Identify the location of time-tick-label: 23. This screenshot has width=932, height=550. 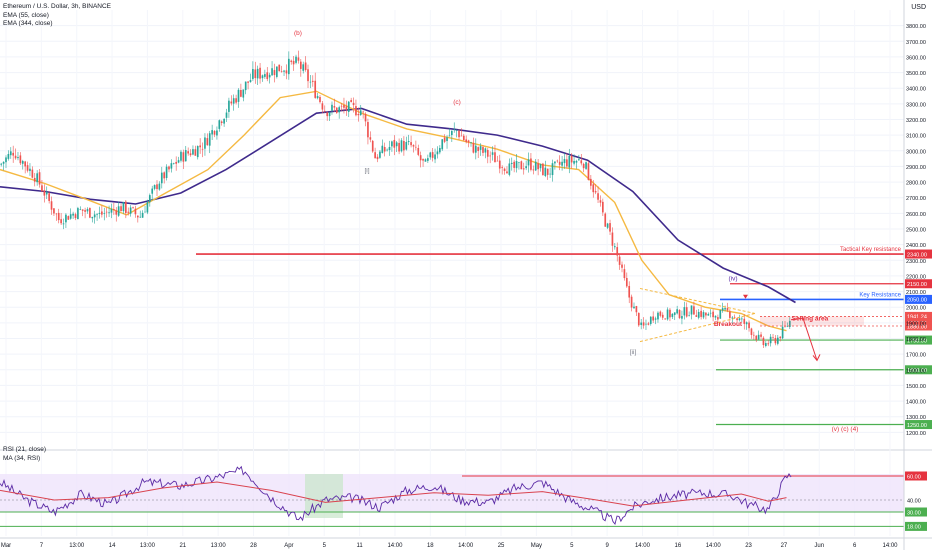
(748, 546).